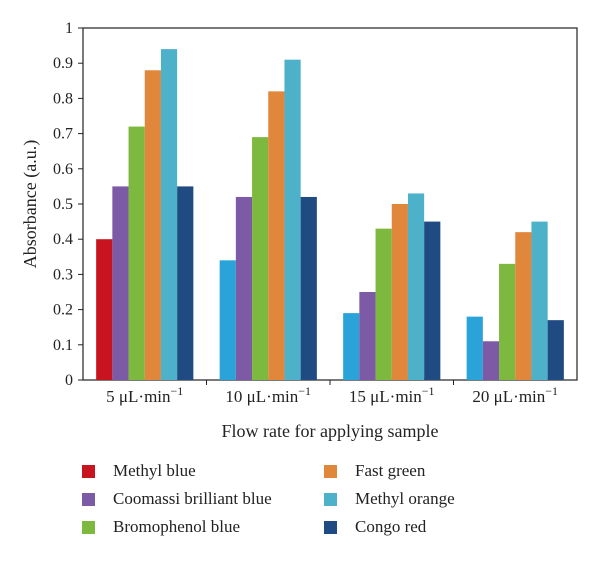 The width and height of the screenshot is (600, 566). Describe the element at coordinates (154, 470) in the screenshot. I see `legend-label: Methyl blue` at that location.